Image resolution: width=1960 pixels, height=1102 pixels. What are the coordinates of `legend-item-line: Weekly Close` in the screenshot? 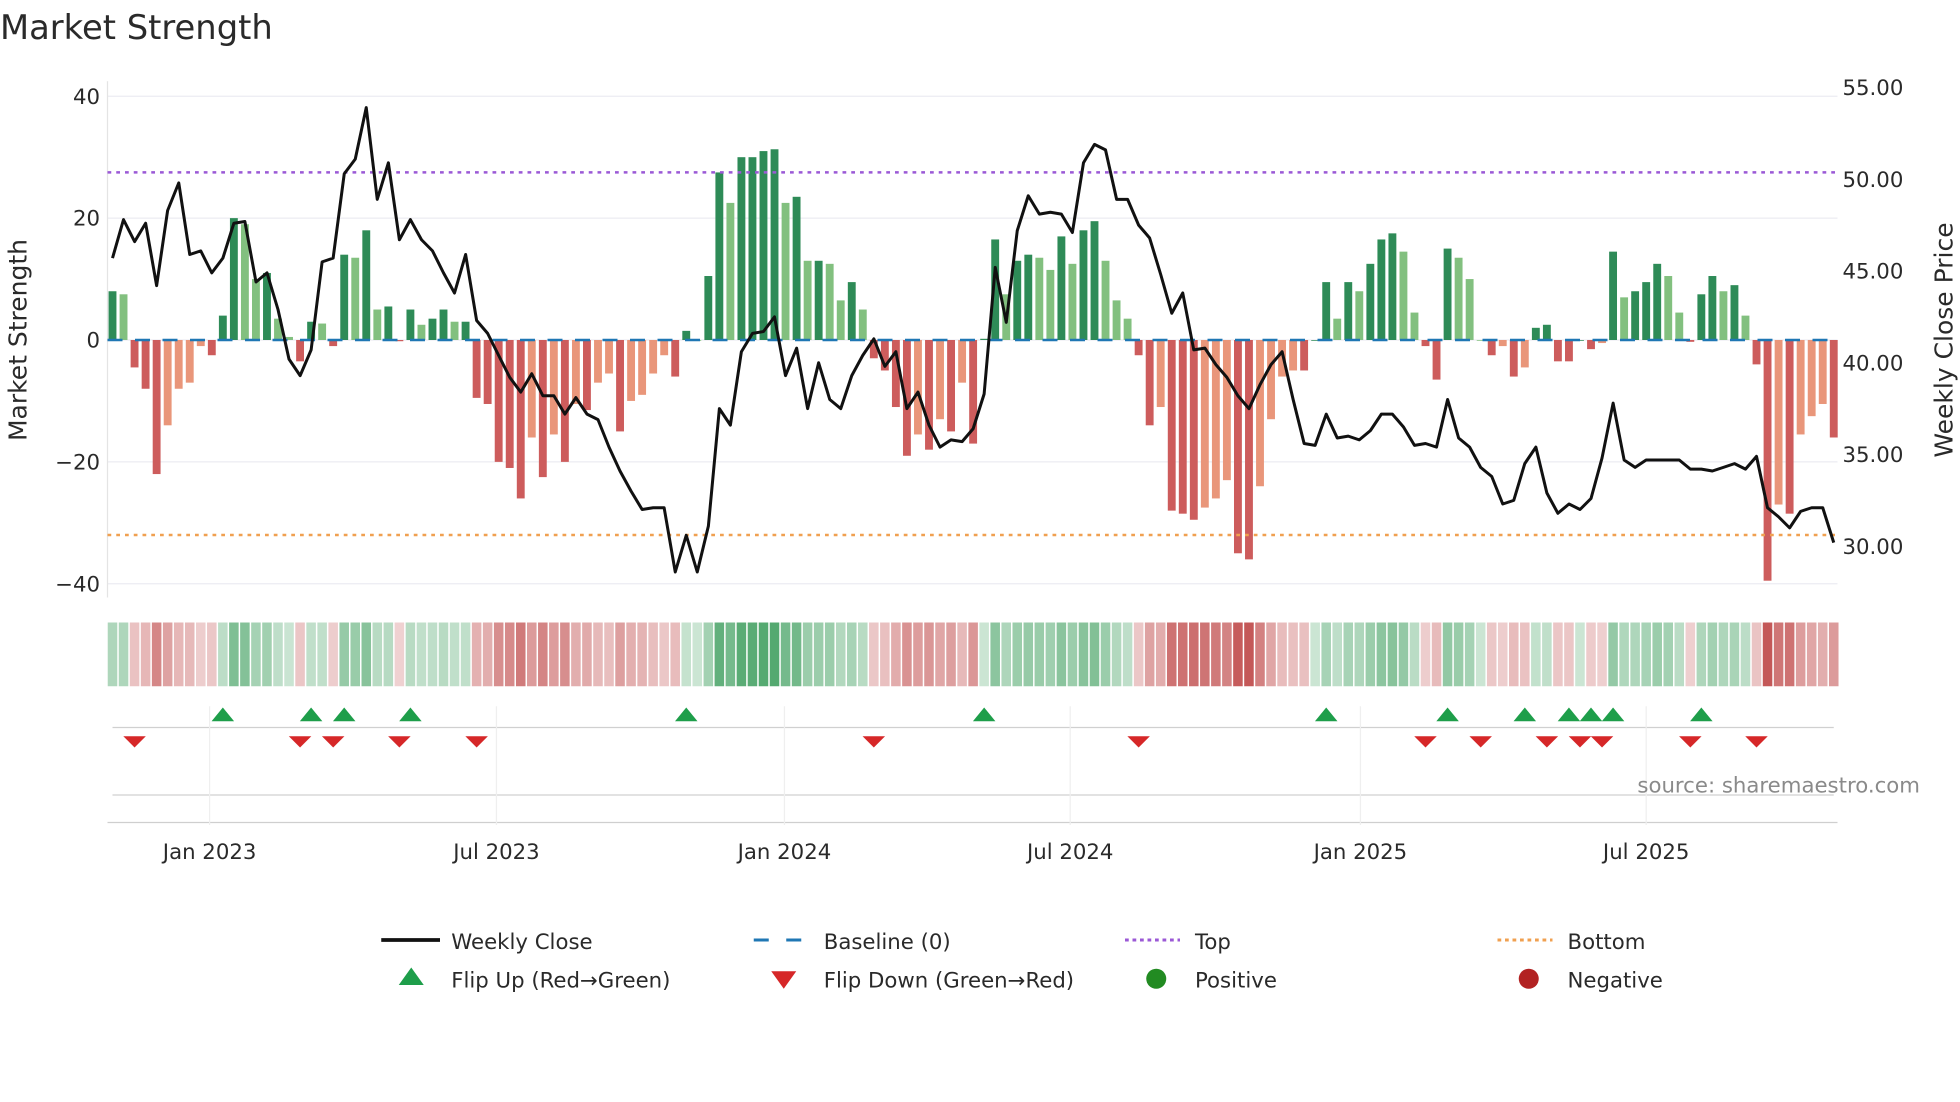 It's located at (487, 942).